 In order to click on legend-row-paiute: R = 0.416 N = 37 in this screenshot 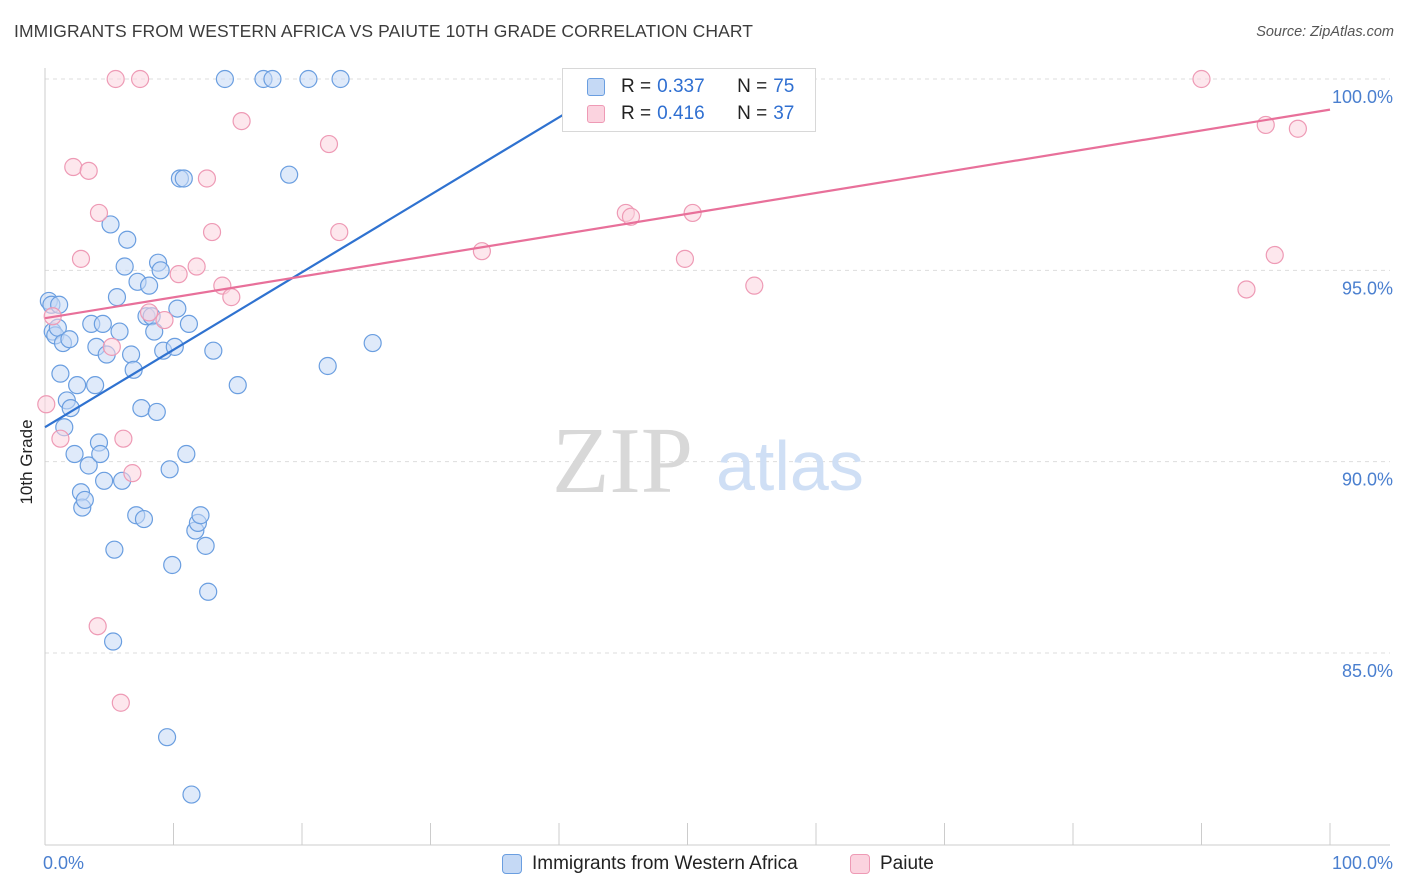, I will do `click(690, 114)`.